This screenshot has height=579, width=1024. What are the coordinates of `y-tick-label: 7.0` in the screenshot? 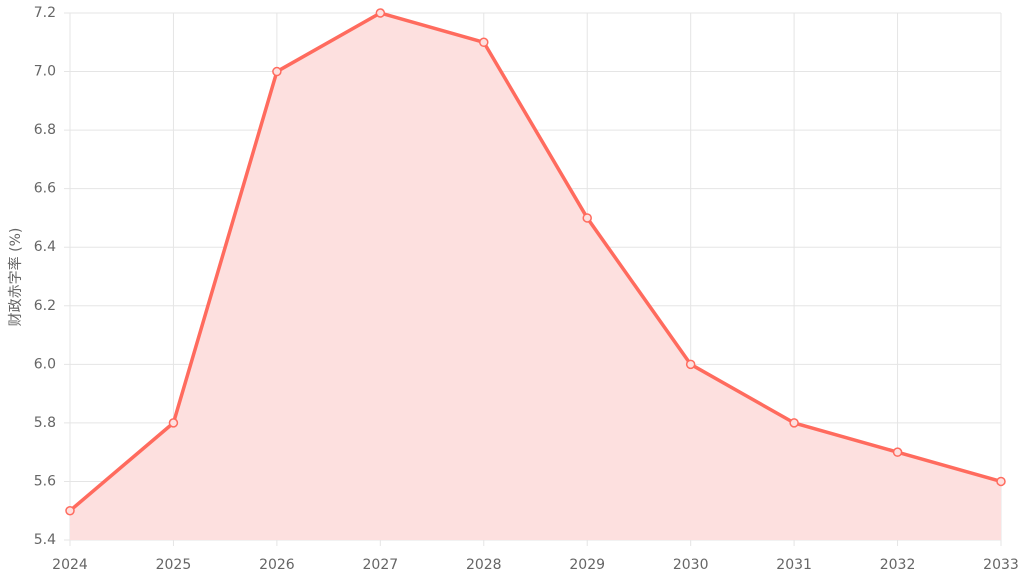 It's located at (45, 72).